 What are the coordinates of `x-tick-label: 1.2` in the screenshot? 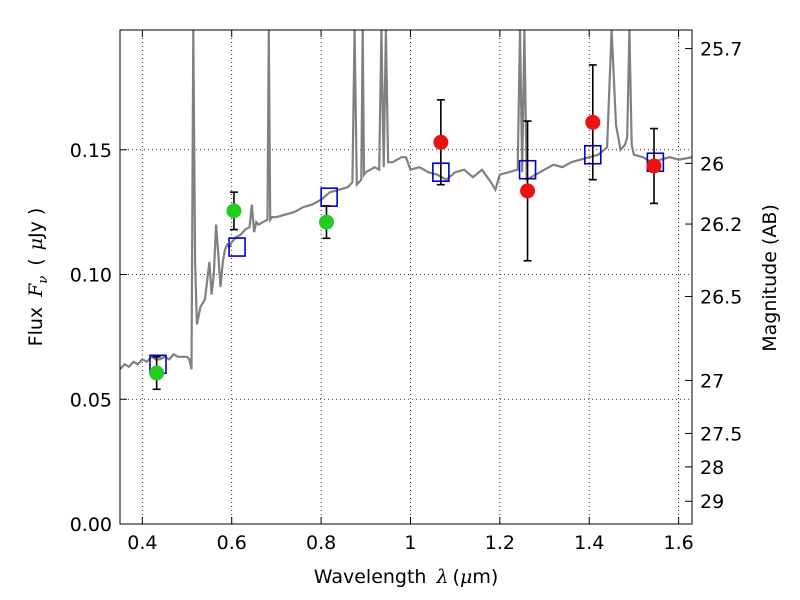 It's located at (500, 543).